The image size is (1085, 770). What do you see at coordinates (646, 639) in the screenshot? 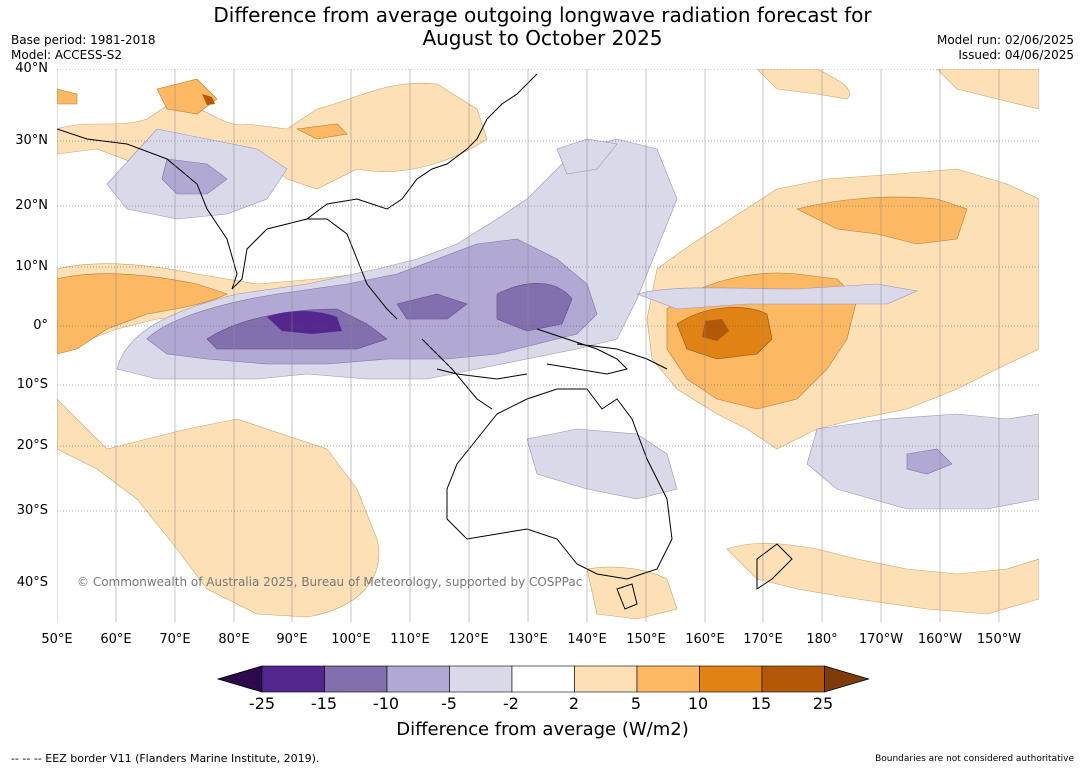
I see `lon-label: 150°E` at bounding box center [646, 639].